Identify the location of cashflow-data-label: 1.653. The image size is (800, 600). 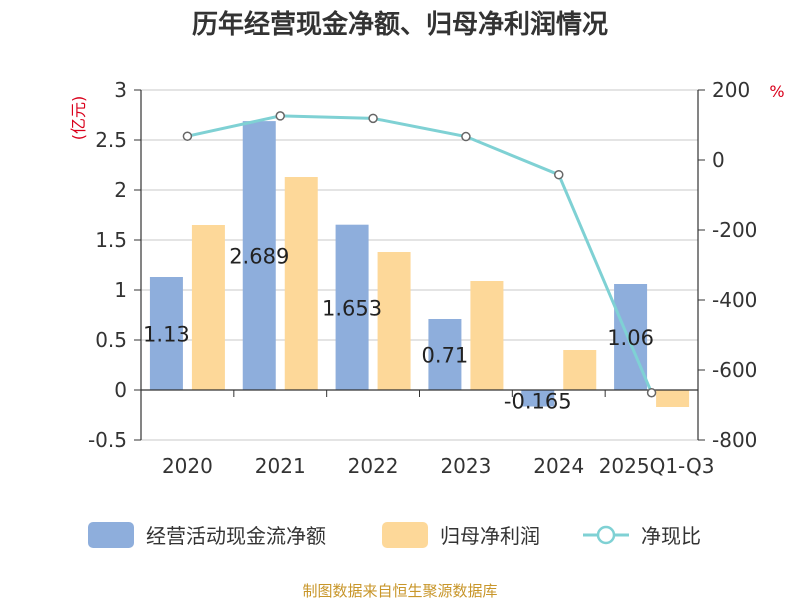
(352, 308).